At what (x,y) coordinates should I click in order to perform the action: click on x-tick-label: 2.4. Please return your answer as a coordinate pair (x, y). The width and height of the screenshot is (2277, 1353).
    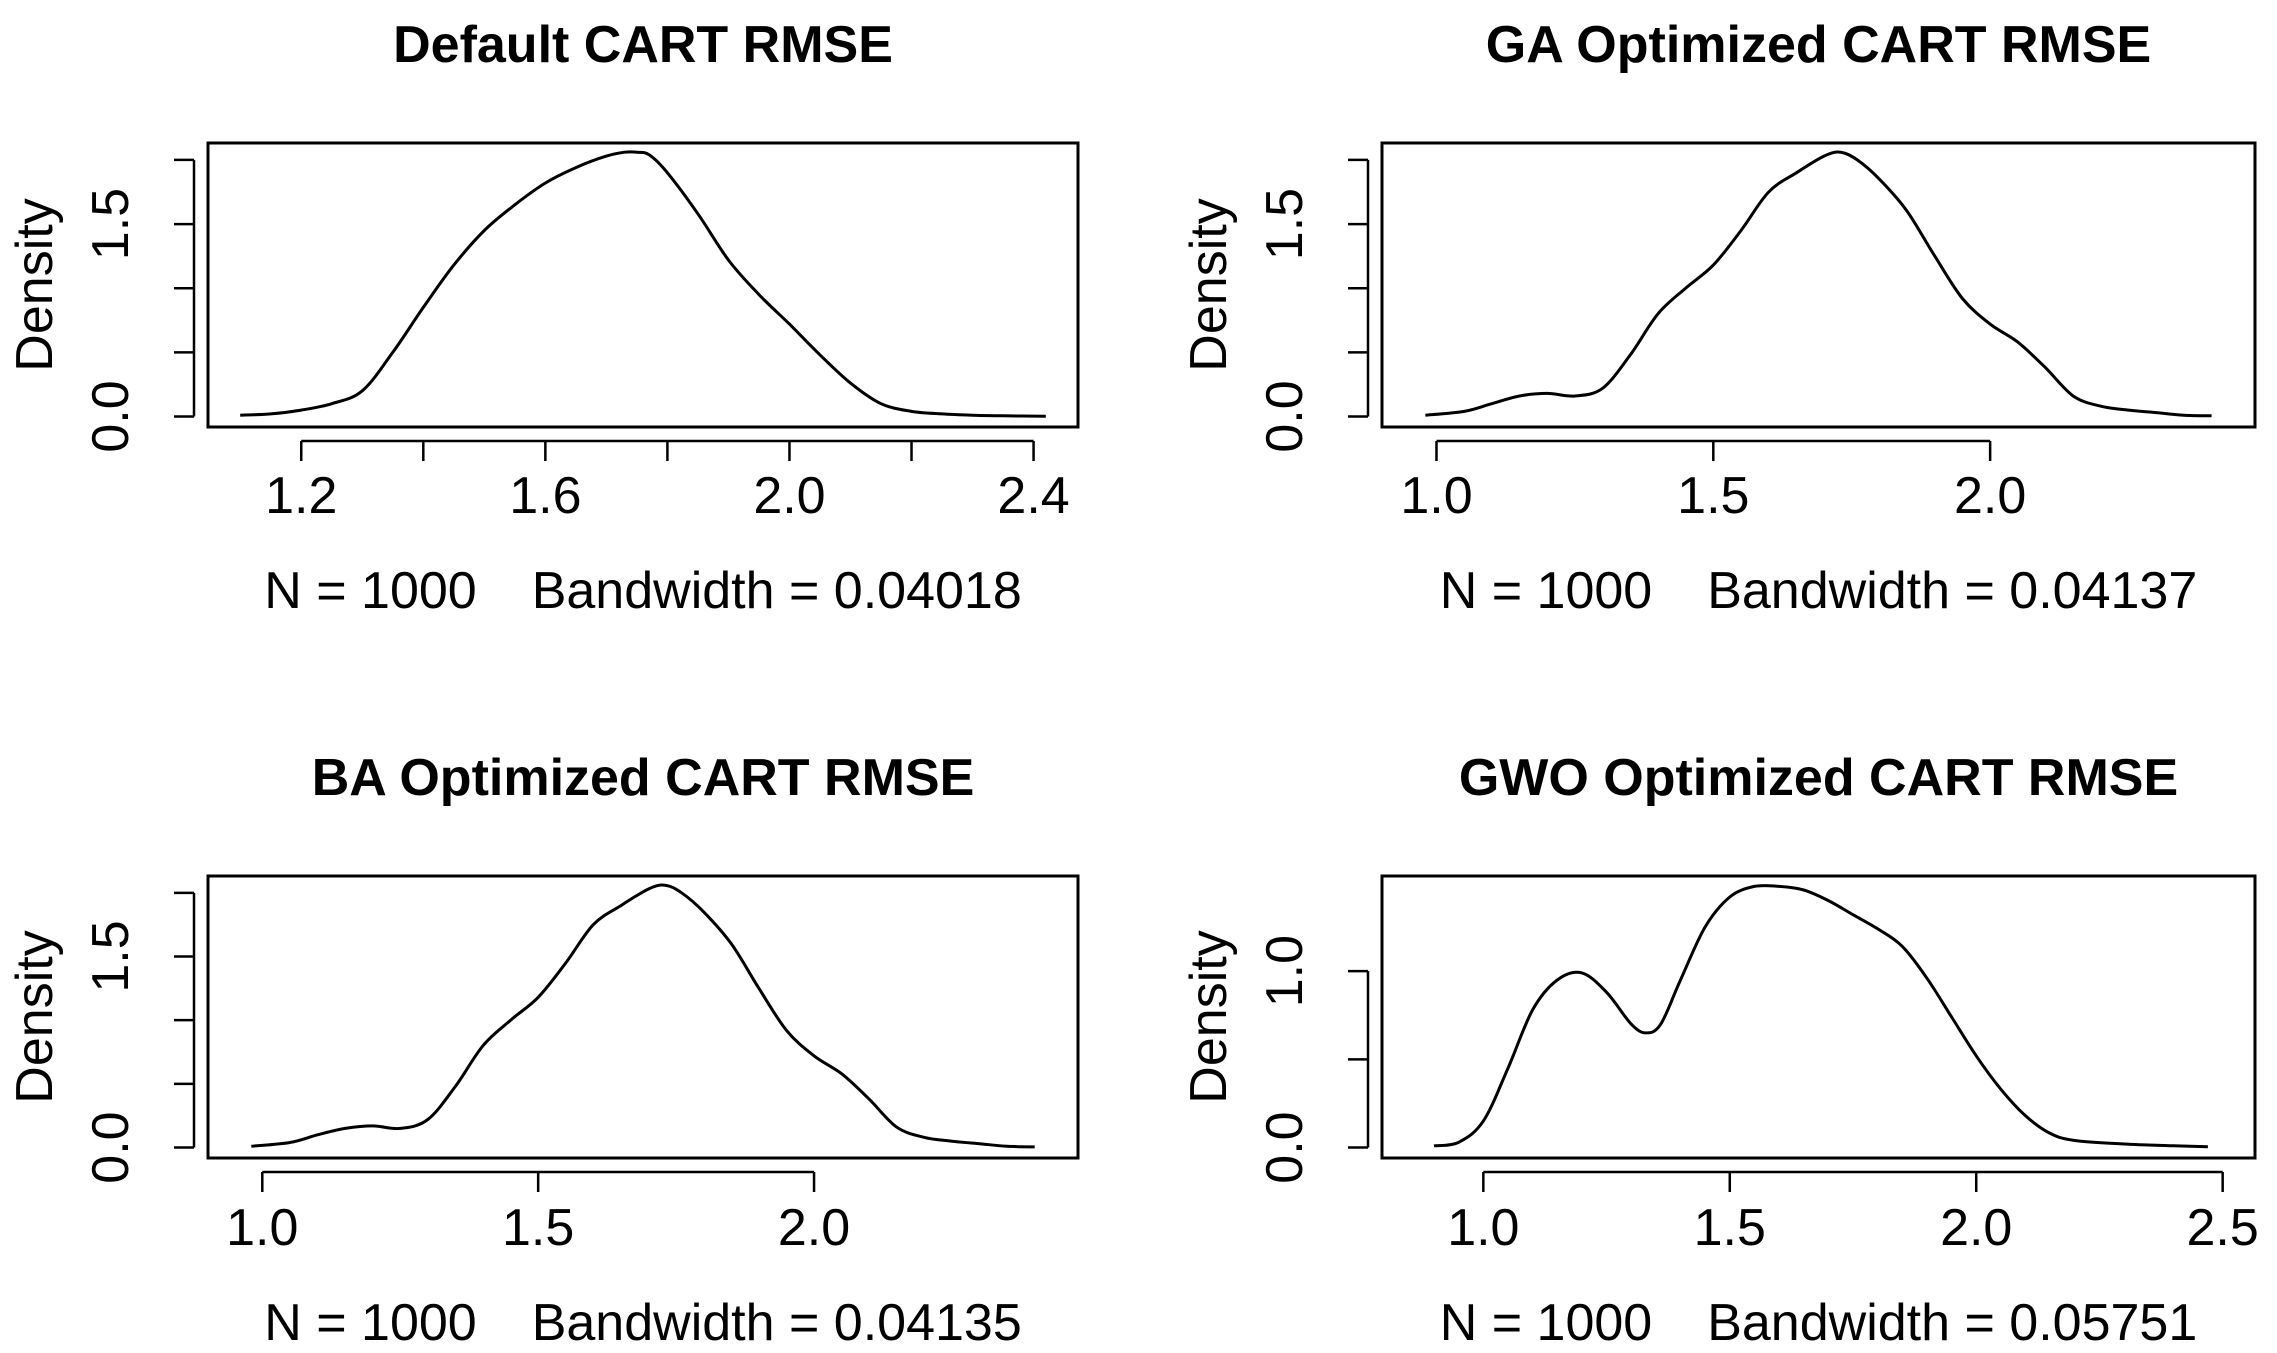
    Looking at the image, I should click on (1033, 496).